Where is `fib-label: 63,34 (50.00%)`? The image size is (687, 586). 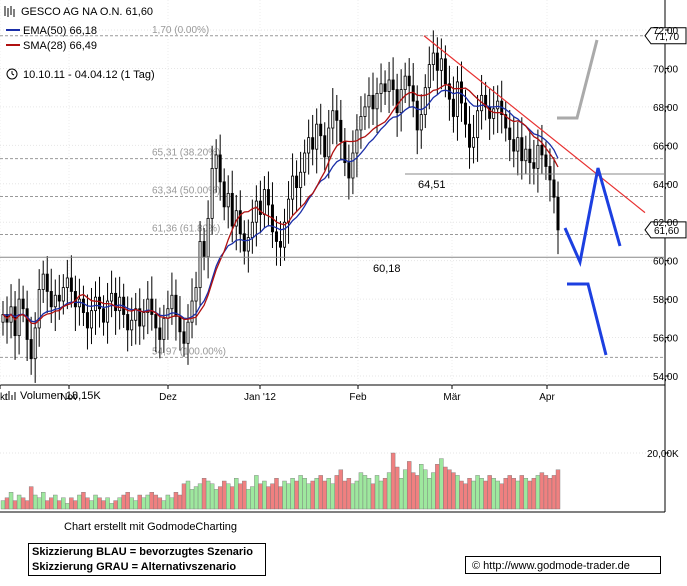 fib-label: 63,34 (50.00%) is located at coordinates (186, 190).